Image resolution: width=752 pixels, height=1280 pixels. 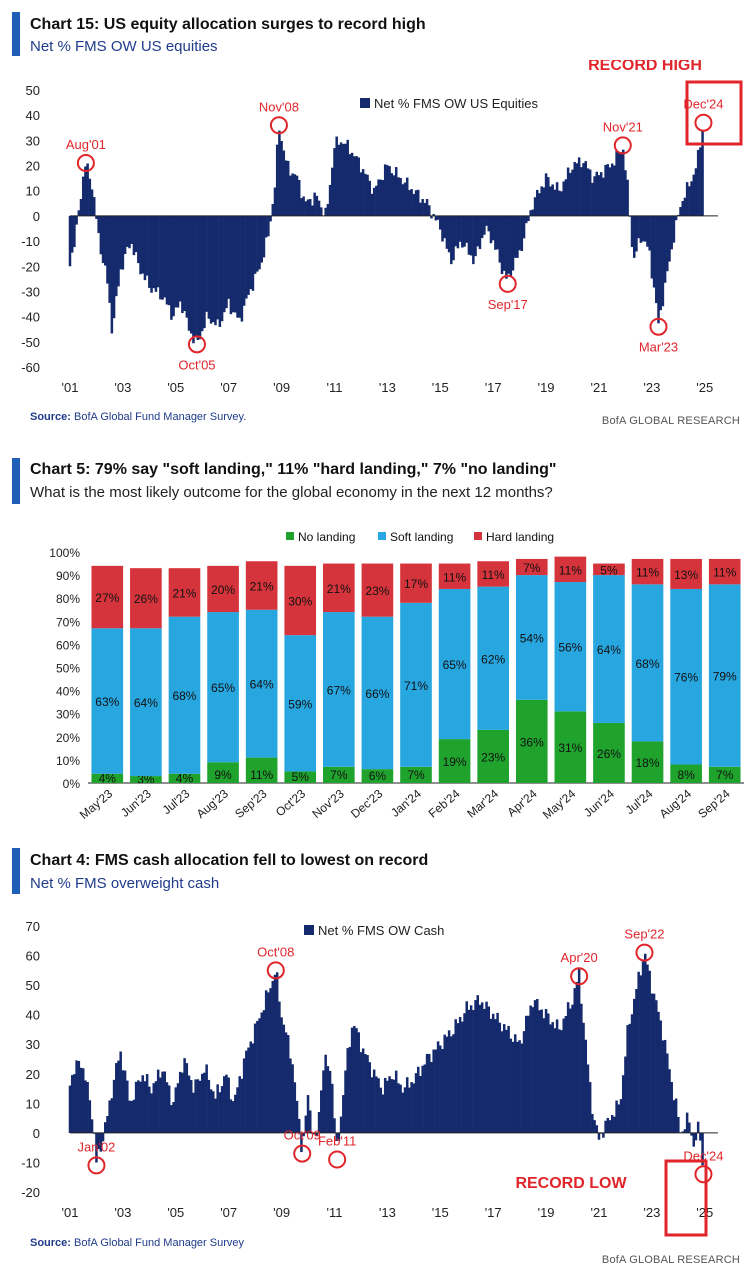 I want to click on x-tick-label: '21, so click(x=599, y=387).